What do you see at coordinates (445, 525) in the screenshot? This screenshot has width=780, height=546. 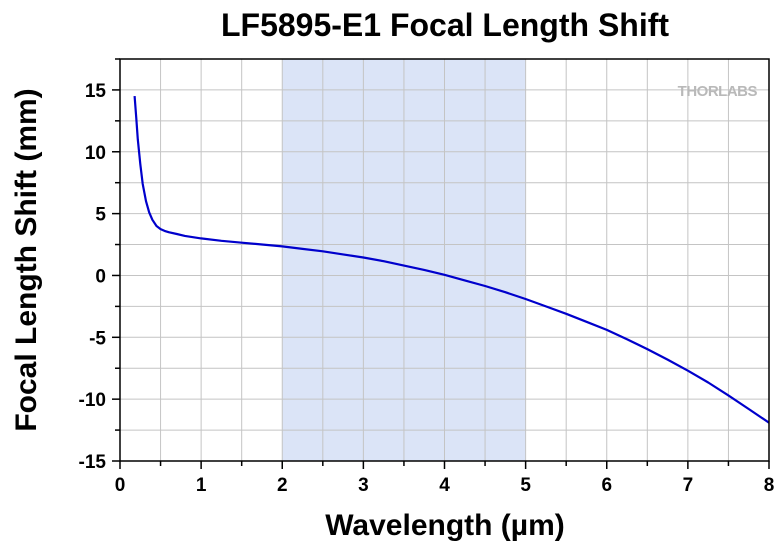 I see `x-axis-label: Wavelength (µm)` at bounding box center [445, 525].